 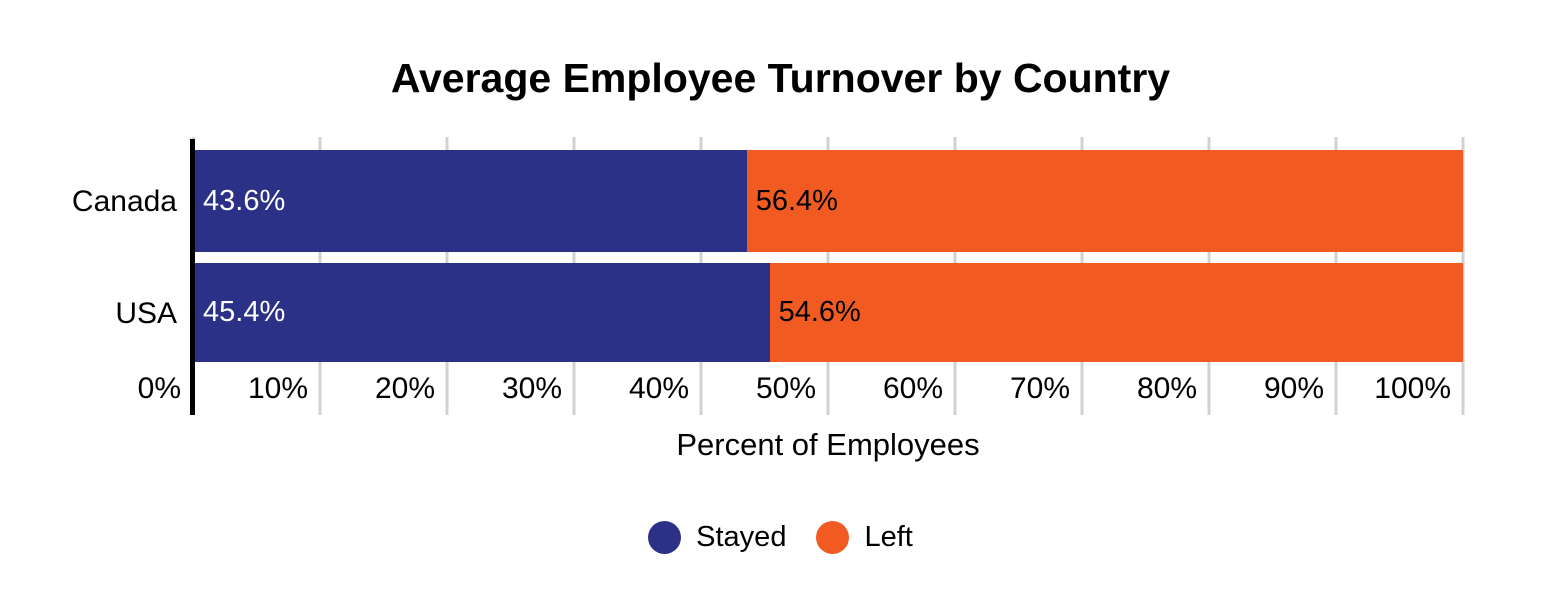 I want to click on bar-value-label: 45.4%, so click(x=244, y=312).